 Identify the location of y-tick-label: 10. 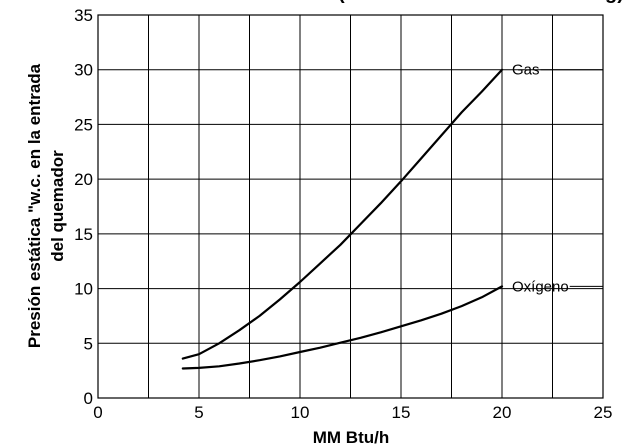
(83, 289).